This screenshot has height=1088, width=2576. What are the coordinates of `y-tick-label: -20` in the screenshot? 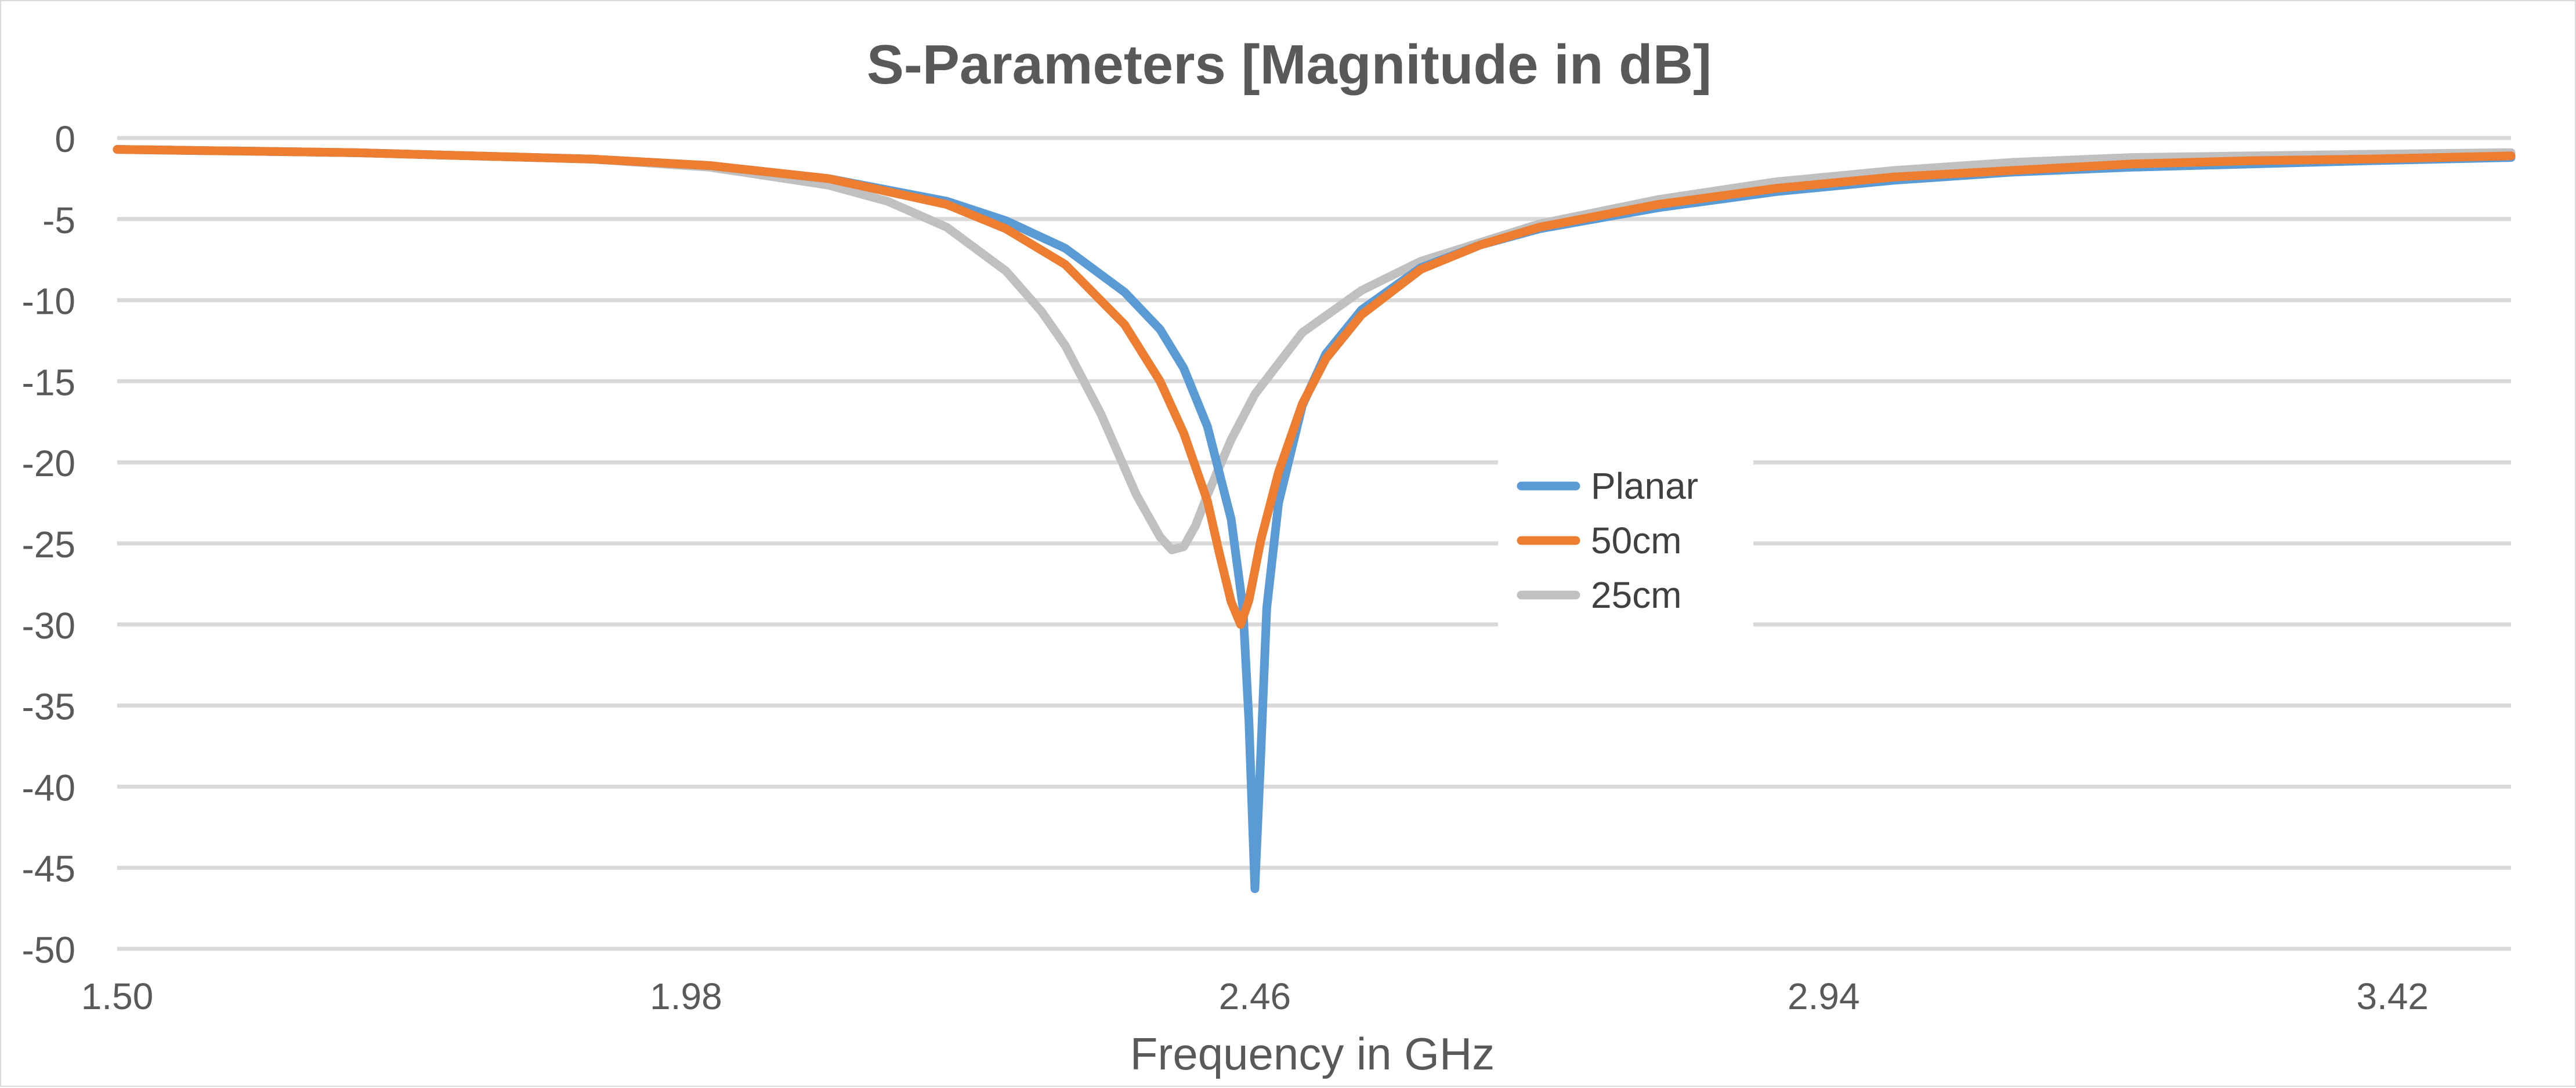 It's located at (49, 463).